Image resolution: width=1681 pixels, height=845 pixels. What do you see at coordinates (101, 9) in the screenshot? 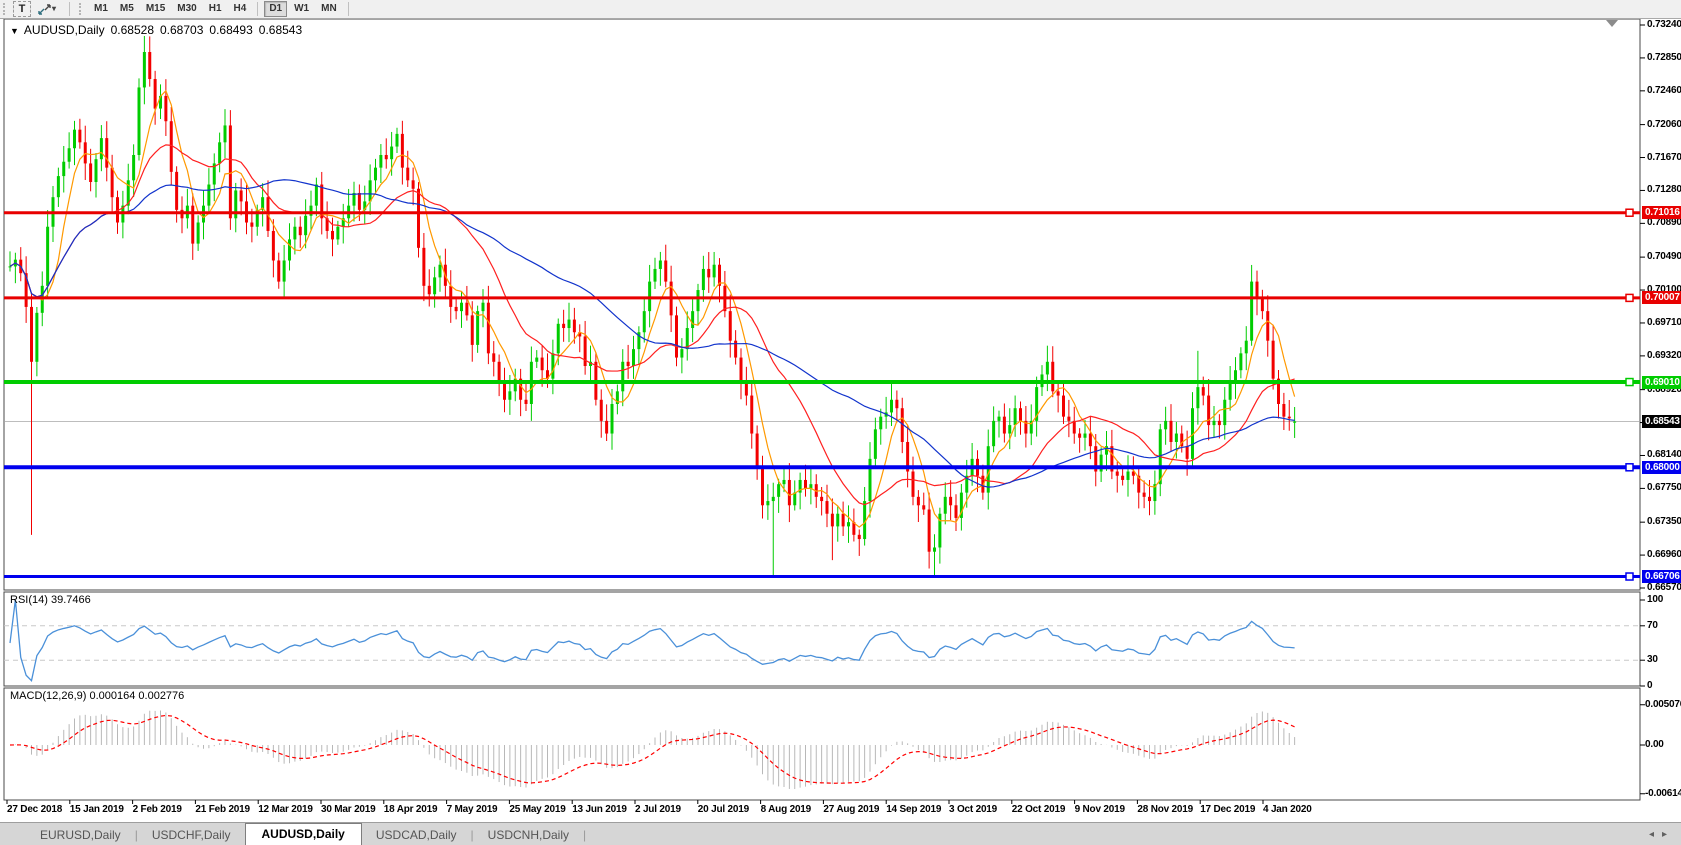
I see `timeframe-button-m1: M1` at bounding box center [101, 9].